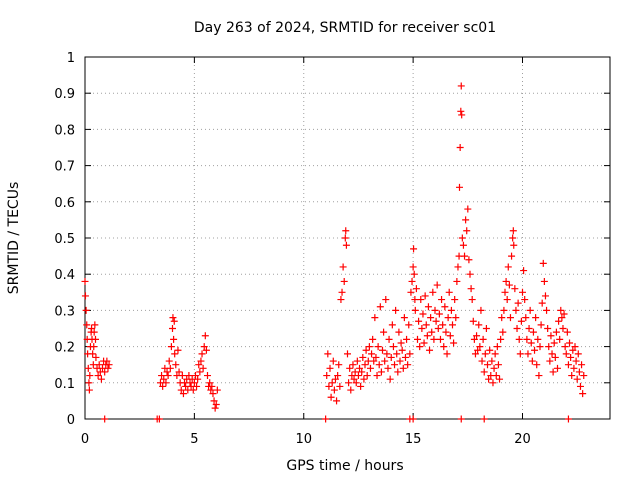  Describe the element at coordinates (64, 130) in the screenshot. I see `y-tick-label: 0.8` at that location.